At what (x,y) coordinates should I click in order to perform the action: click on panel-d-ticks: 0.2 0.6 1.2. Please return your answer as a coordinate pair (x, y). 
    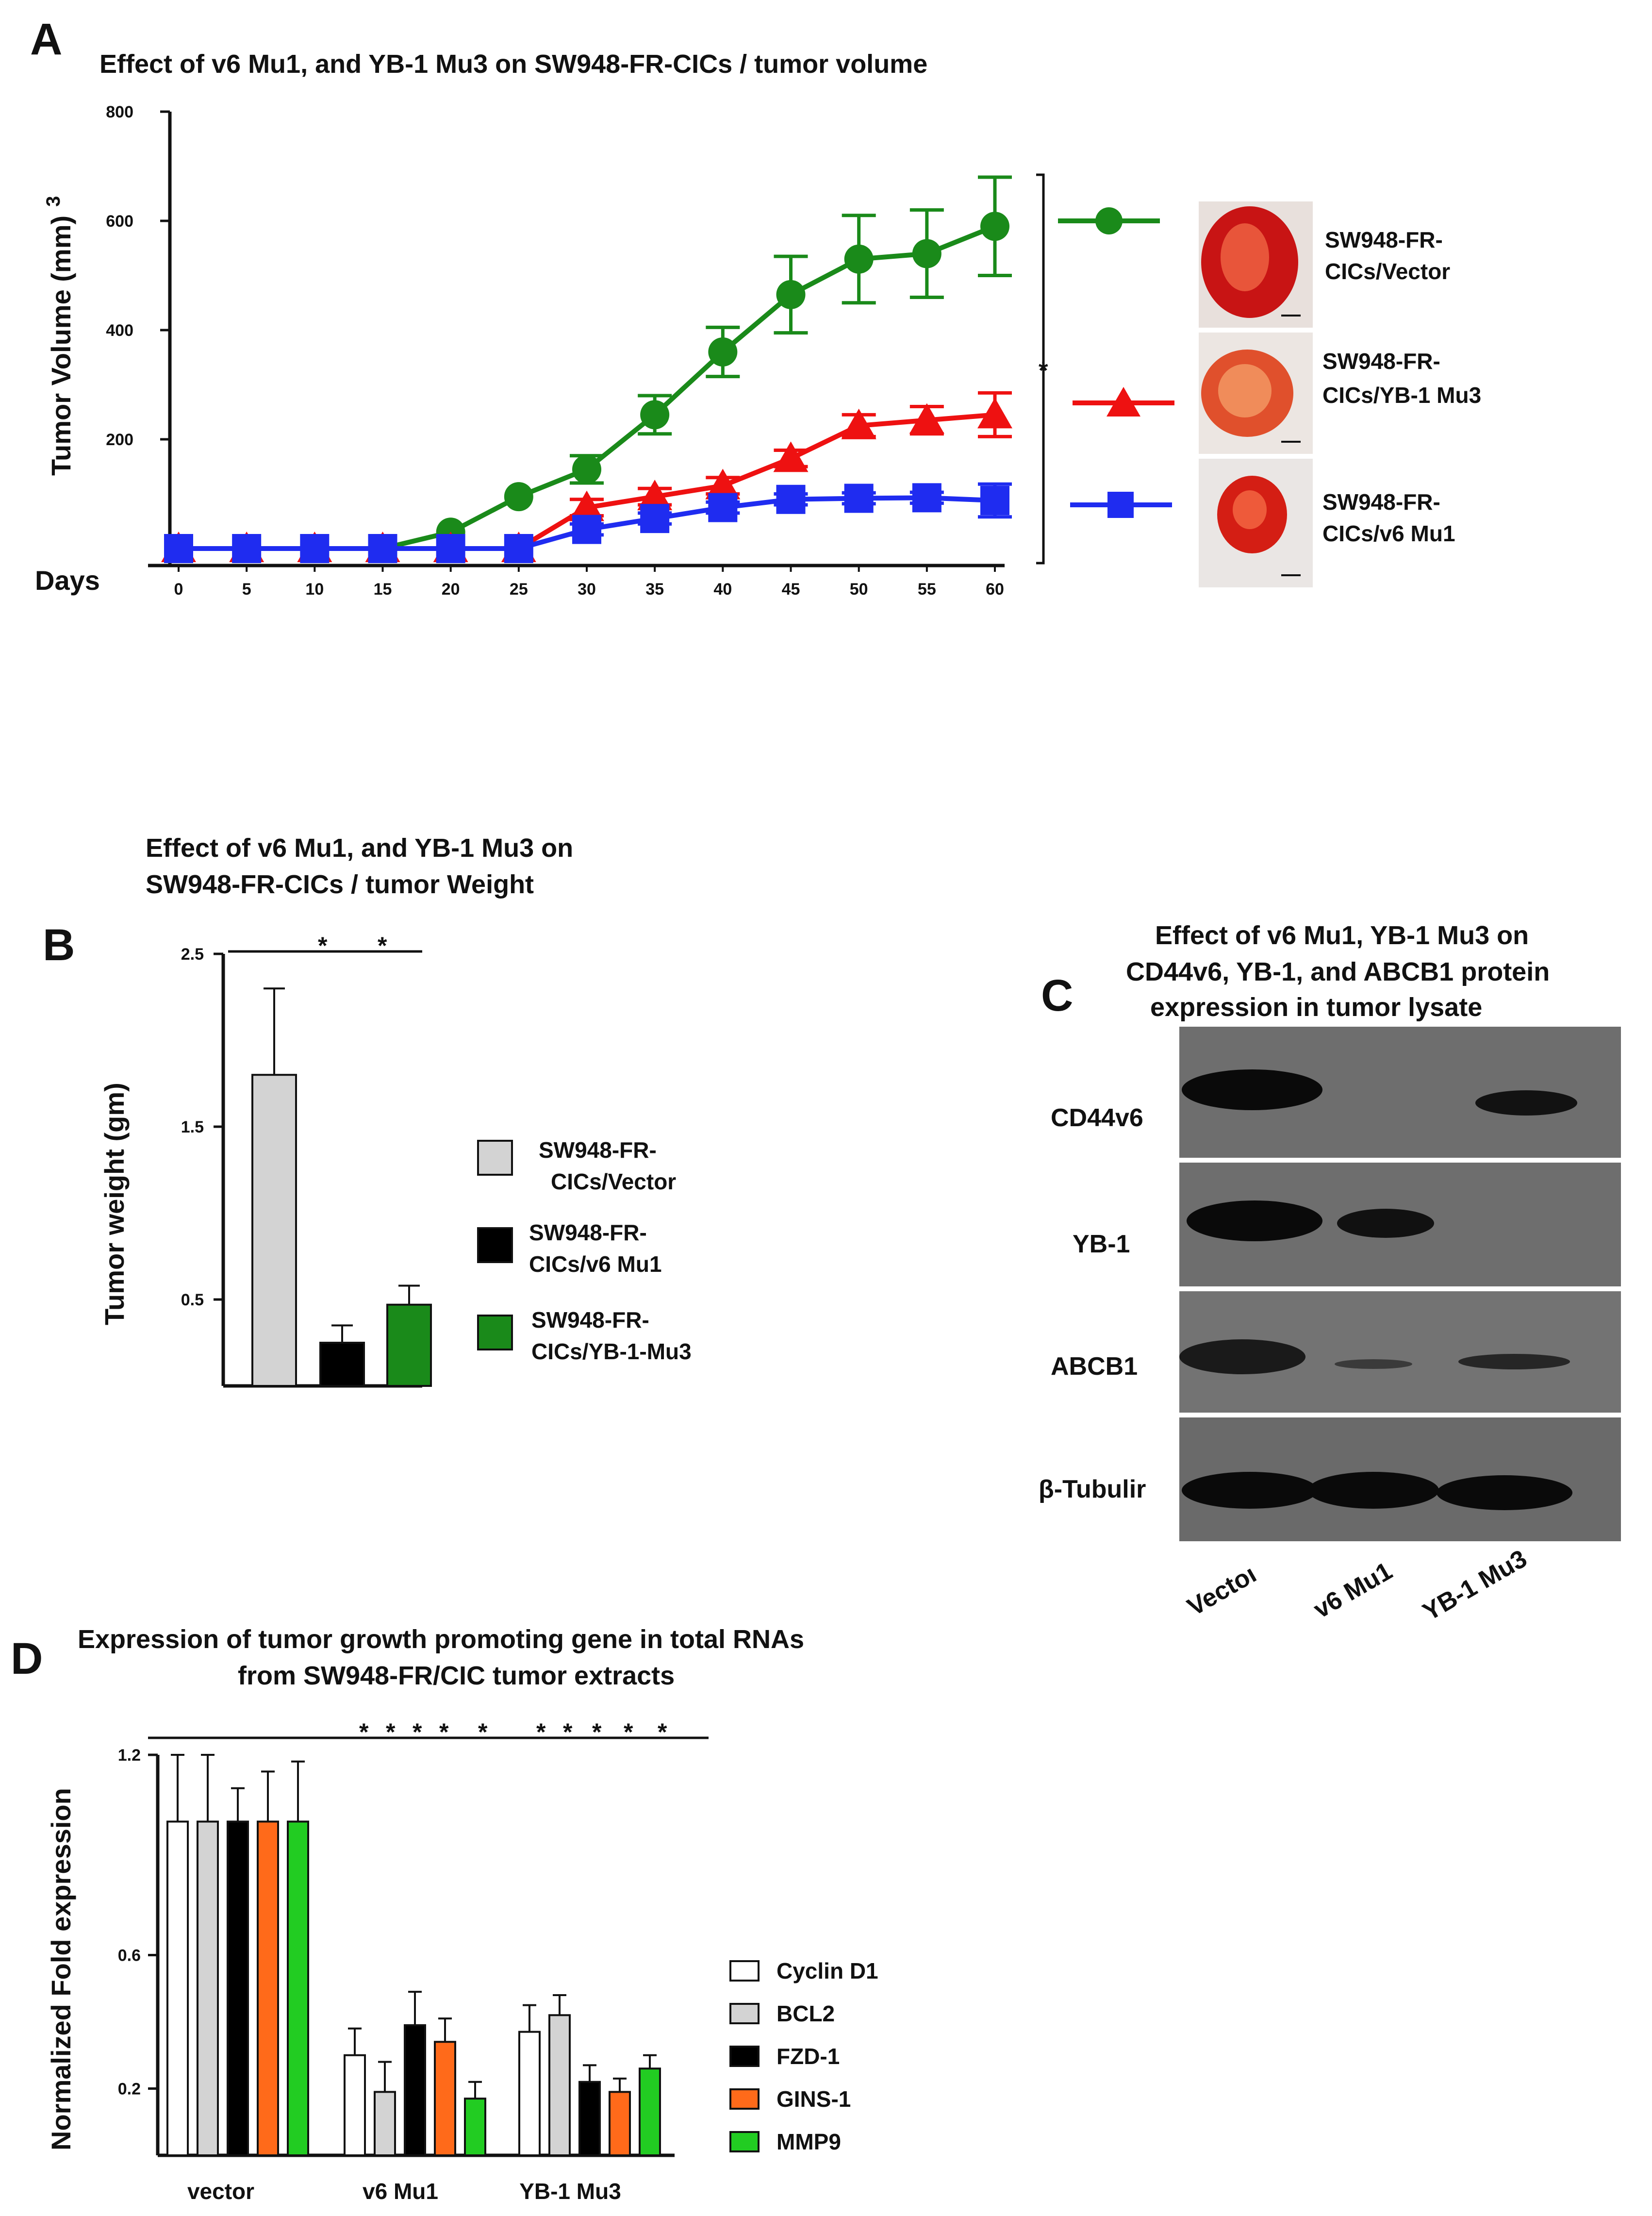
    Looking at the image, I should click on (138, 1922).